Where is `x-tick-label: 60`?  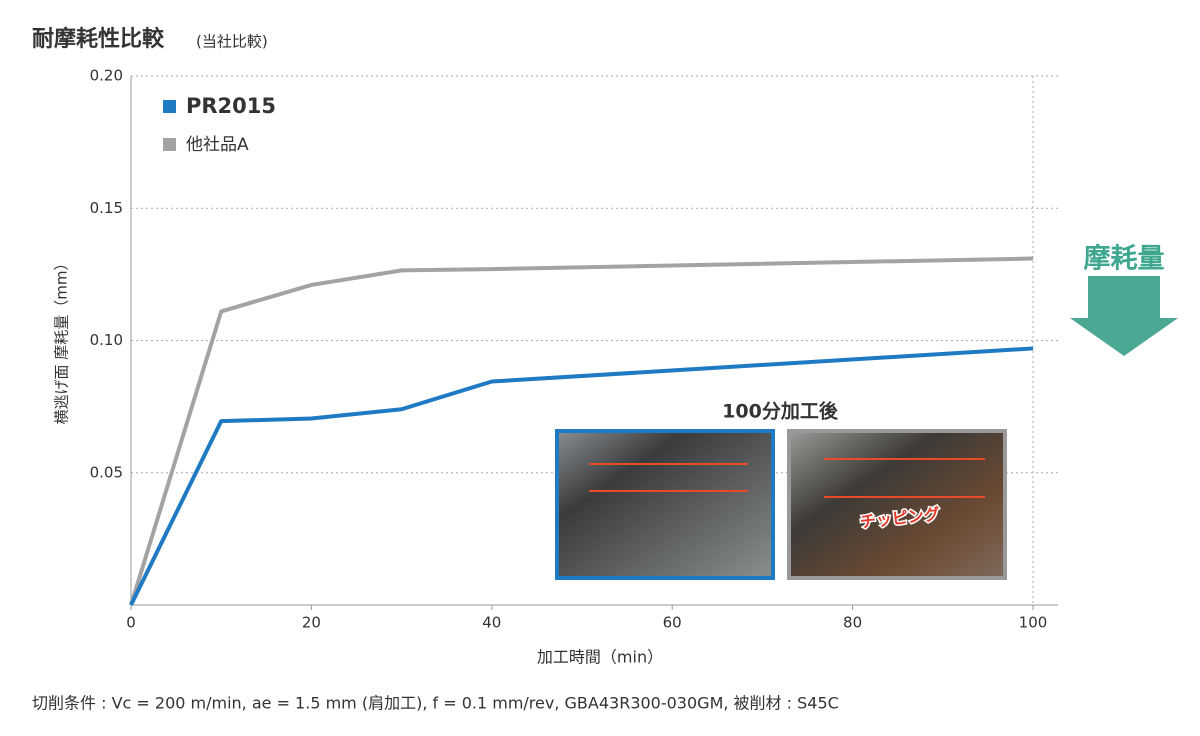
x-tick-label: 60 is located at coordinates (672, 623).